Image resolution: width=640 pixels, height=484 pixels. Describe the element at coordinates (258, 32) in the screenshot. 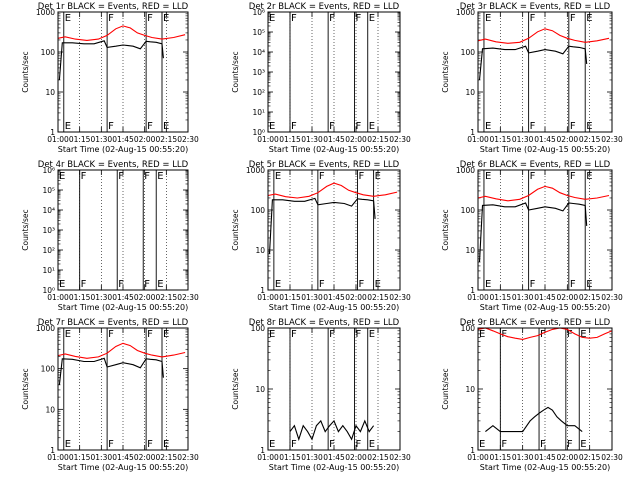

I see `y-tick-label: 10⁵` at that location.